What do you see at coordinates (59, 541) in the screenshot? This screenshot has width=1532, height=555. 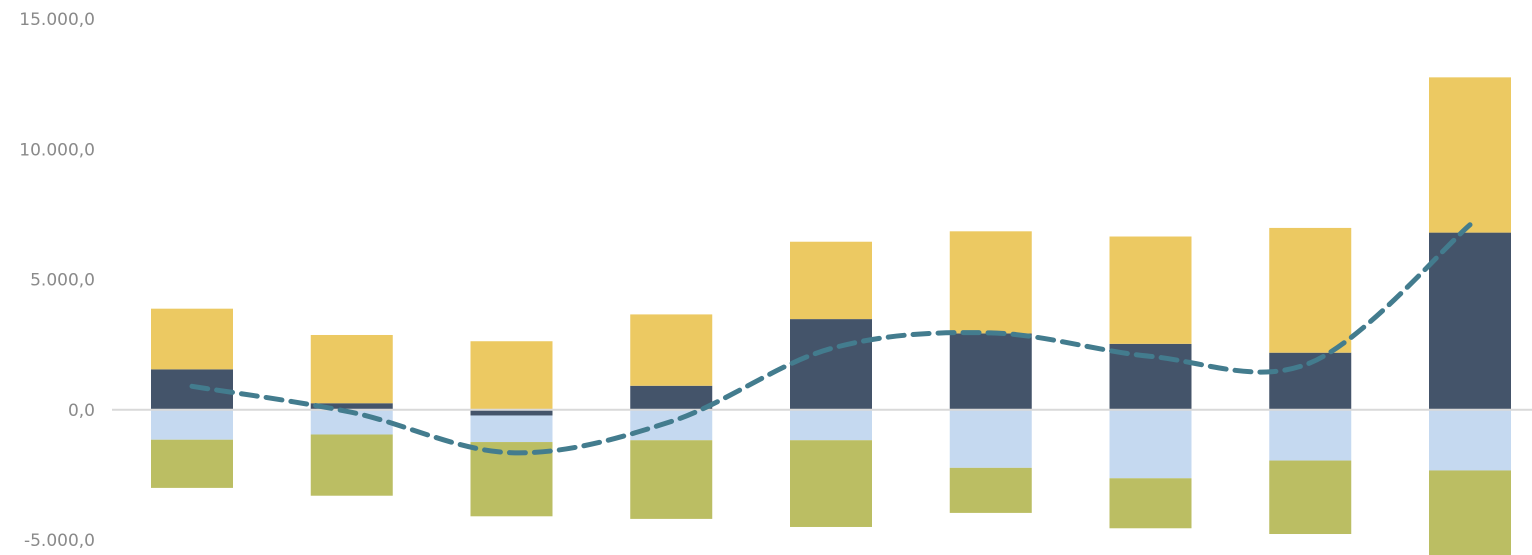 I see `y-tick-label: -5.000,0` at bounding box center [59, 541].